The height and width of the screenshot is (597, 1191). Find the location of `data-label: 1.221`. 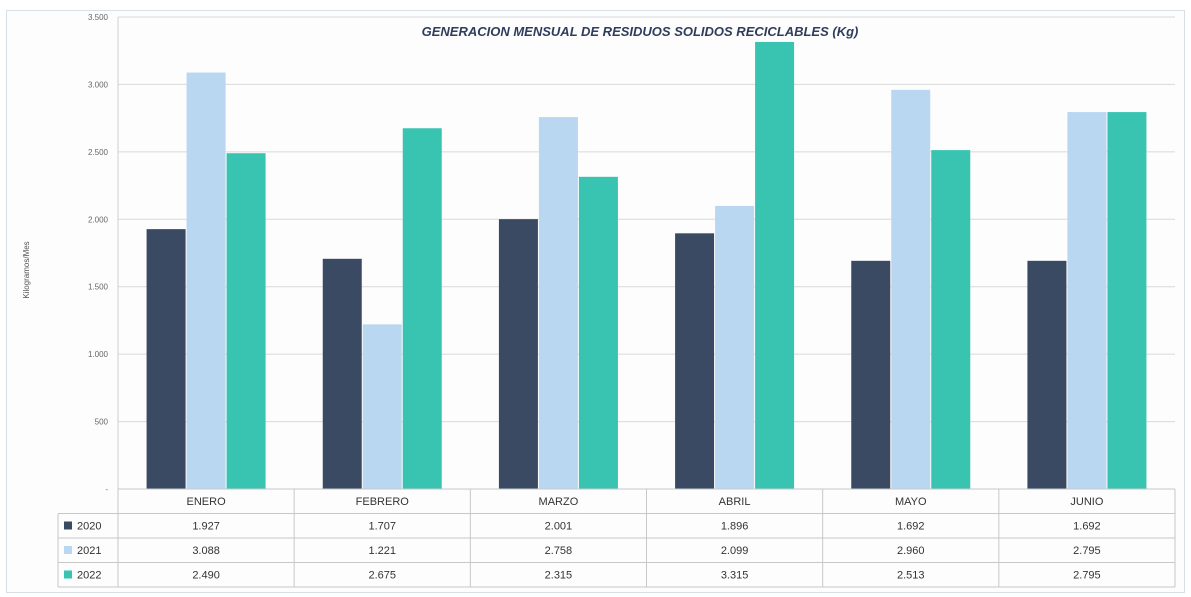

data-label: 1.221 is located at coordinates (382, 551).